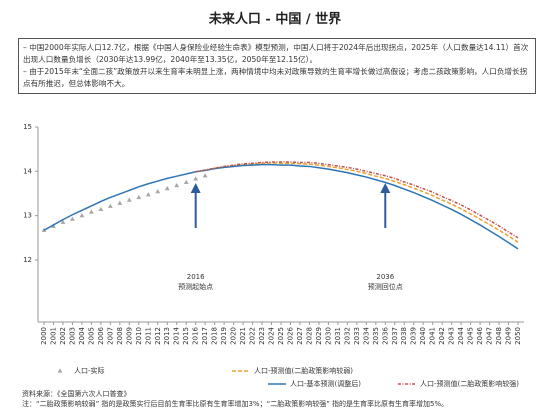  What do you see at coordinates (272, 335) in the screenshot?
I see `x-tick-label: 2024` at bounding box center [272, 335].